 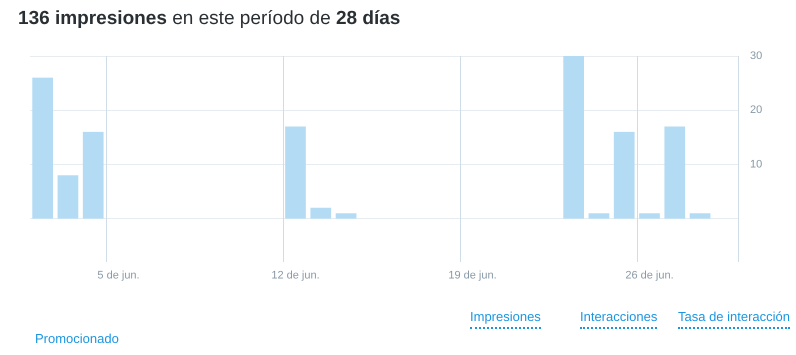 What do you see at coordinates (505, 319) in the screenshot?
I see `text: Impresiones` at bounding box center [505, 319].